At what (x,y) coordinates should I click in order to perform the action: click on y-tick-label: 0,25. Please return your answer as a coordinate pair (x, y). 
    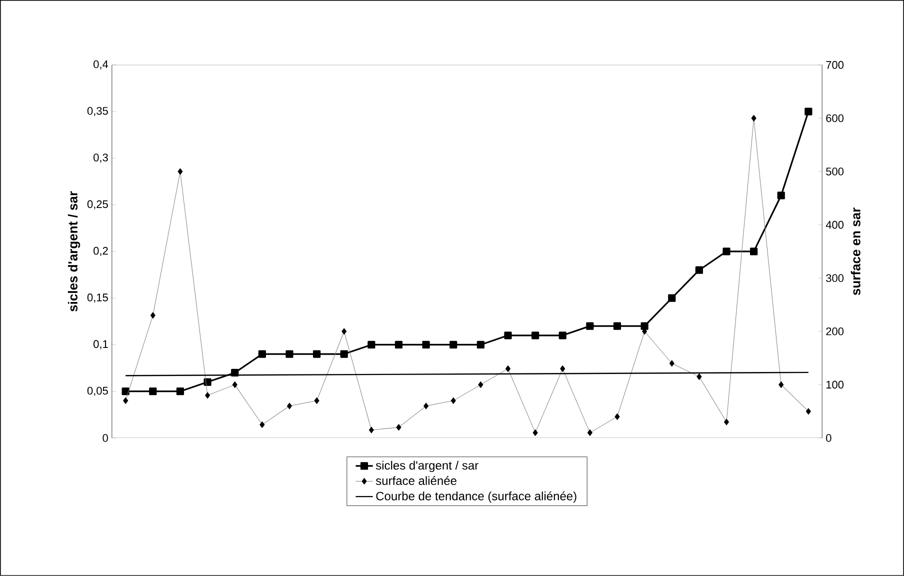
    Looking at the image, I should click on (97, 205).